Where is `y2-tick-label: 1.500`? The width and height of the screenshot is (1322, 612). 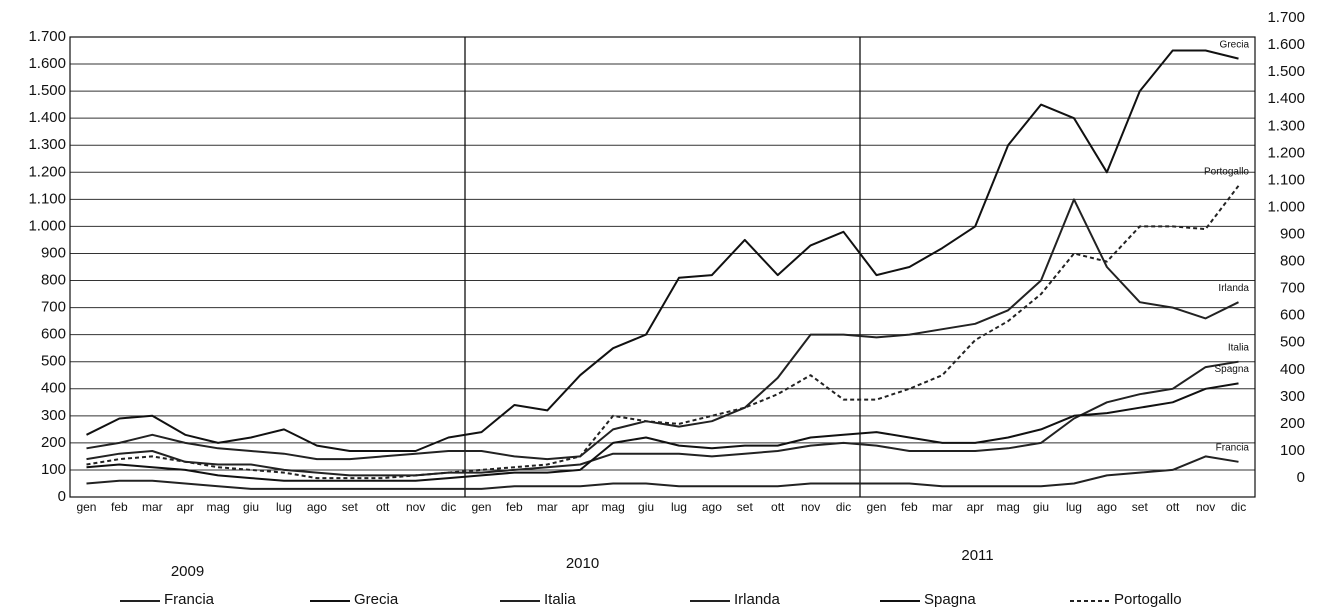 y2-tick-label: 1.500 is located at coordinates (1286, 71).